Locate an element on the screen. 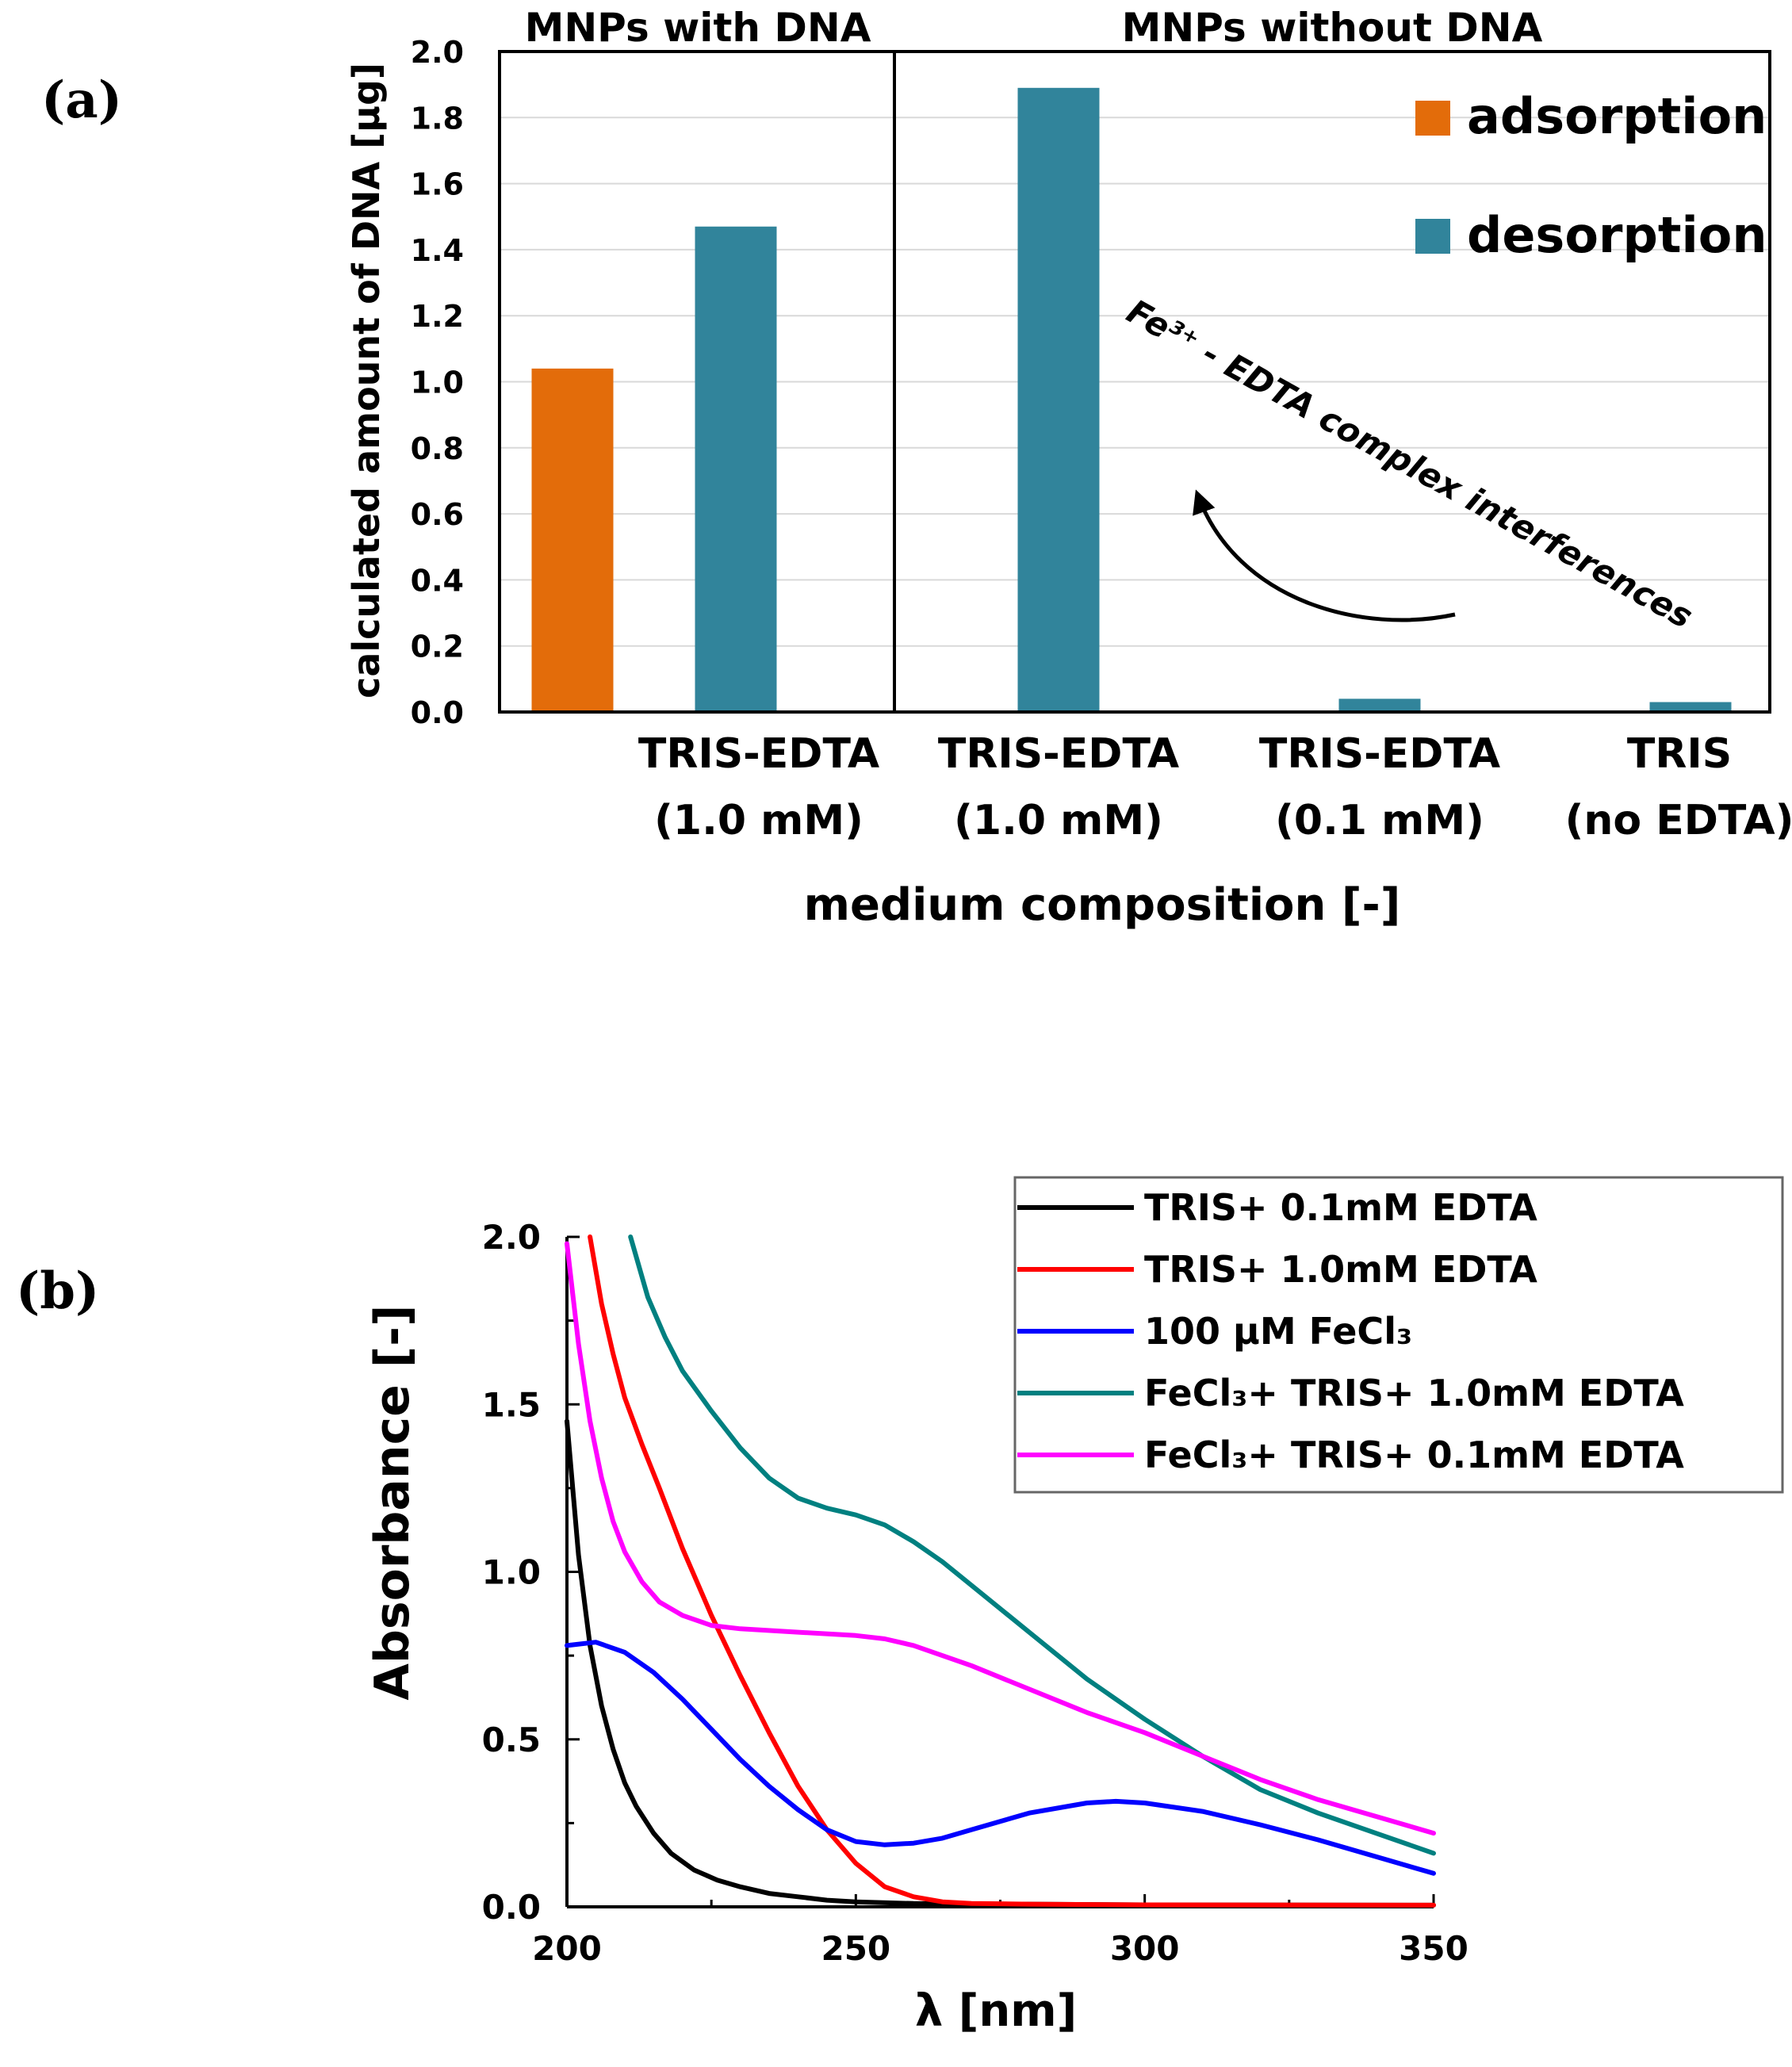 The image size is (1792, 2067). annotation-arrow is located at coordinates (1324, 555).